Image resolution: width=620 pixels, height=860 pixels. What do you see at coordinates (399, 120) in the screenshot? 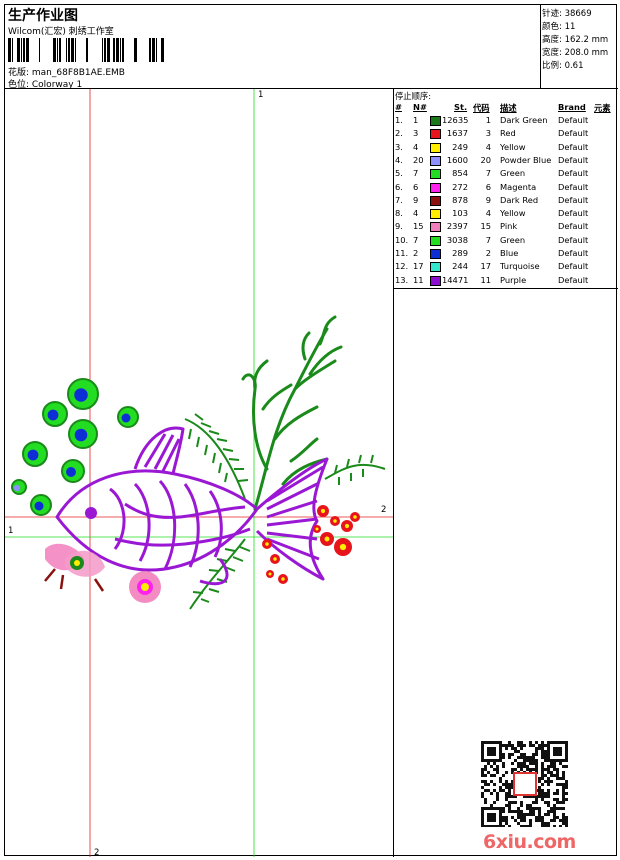
I see `row-index: 1.` at bounding box center [399, 120].